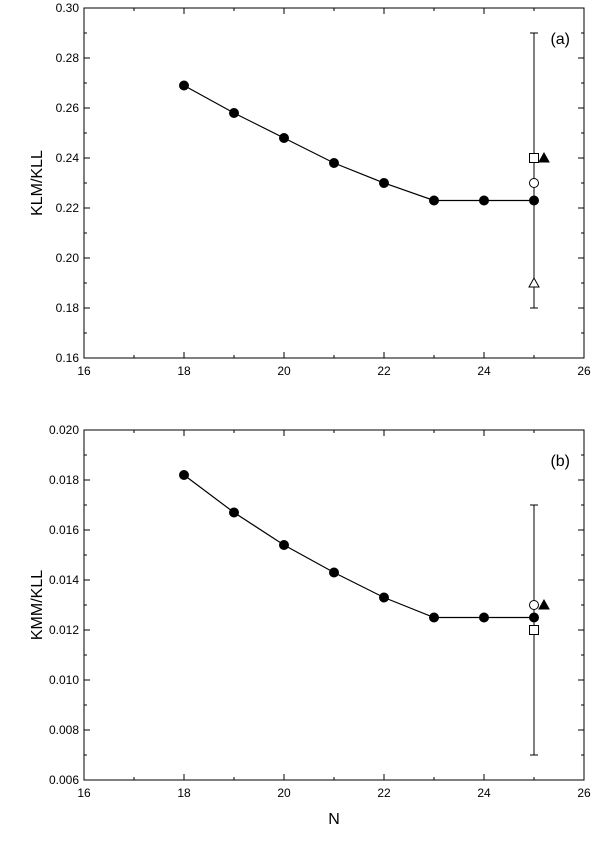  What do you see at coordinates (560, 39) in the screenshot?
I see `panel-label: (a)` at bounding box center [560, 39].